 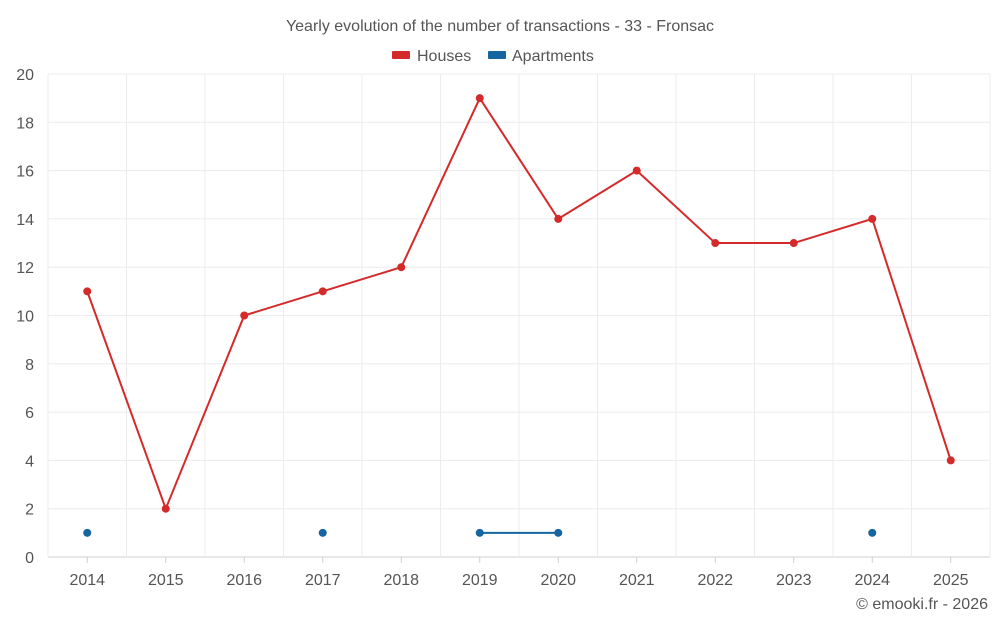 What do you see at coordinates (323, 580) in the screenshot?
I see `x-tick-label: 2017` at bounding box center [323, 580].